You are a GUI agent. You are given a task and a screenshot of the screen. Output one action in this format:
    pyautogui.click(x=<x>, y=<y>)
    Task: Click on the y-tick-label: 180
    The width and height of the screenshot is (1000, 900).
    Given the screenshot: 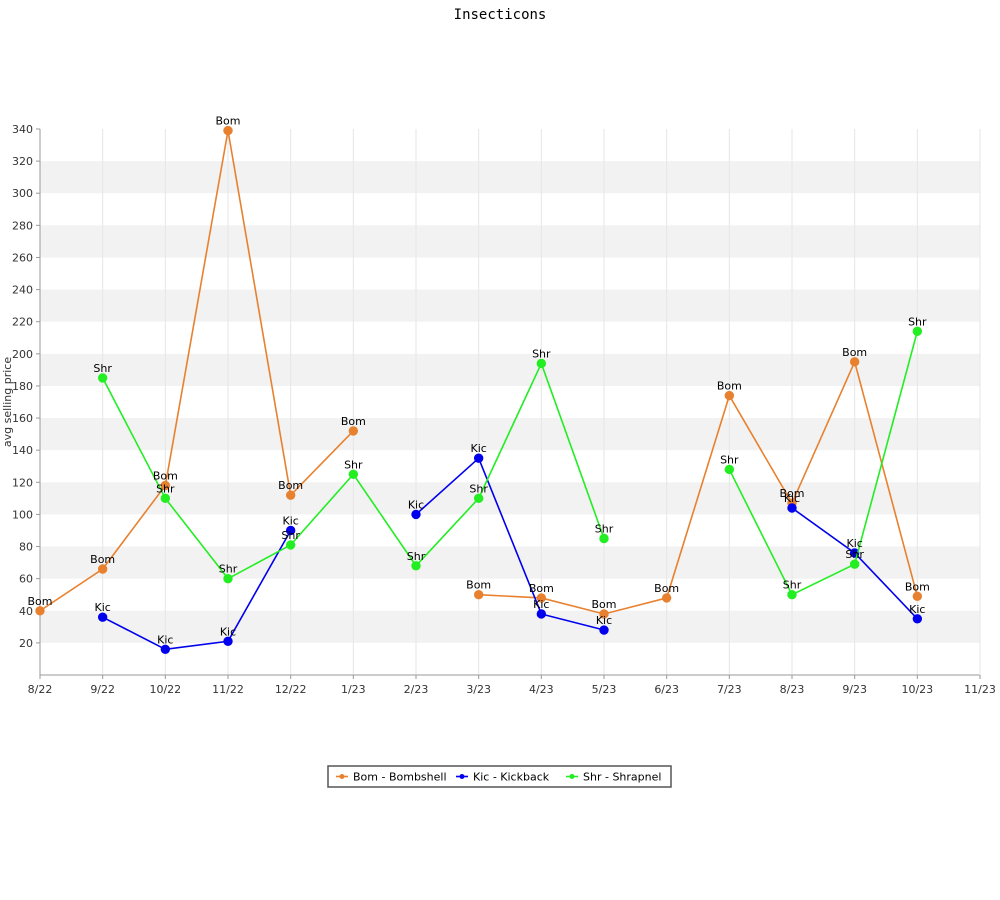 What is the action you would take?
    pyautogui.click(x=22, y=386)
    